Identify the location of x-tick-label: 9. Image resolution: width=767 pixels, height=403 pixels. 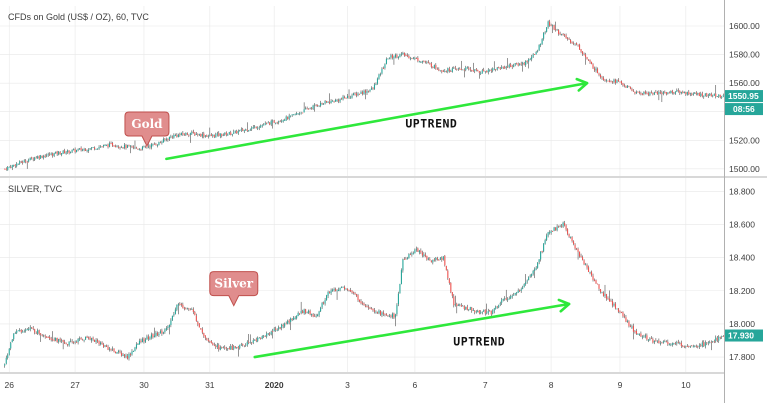
(620, 385).